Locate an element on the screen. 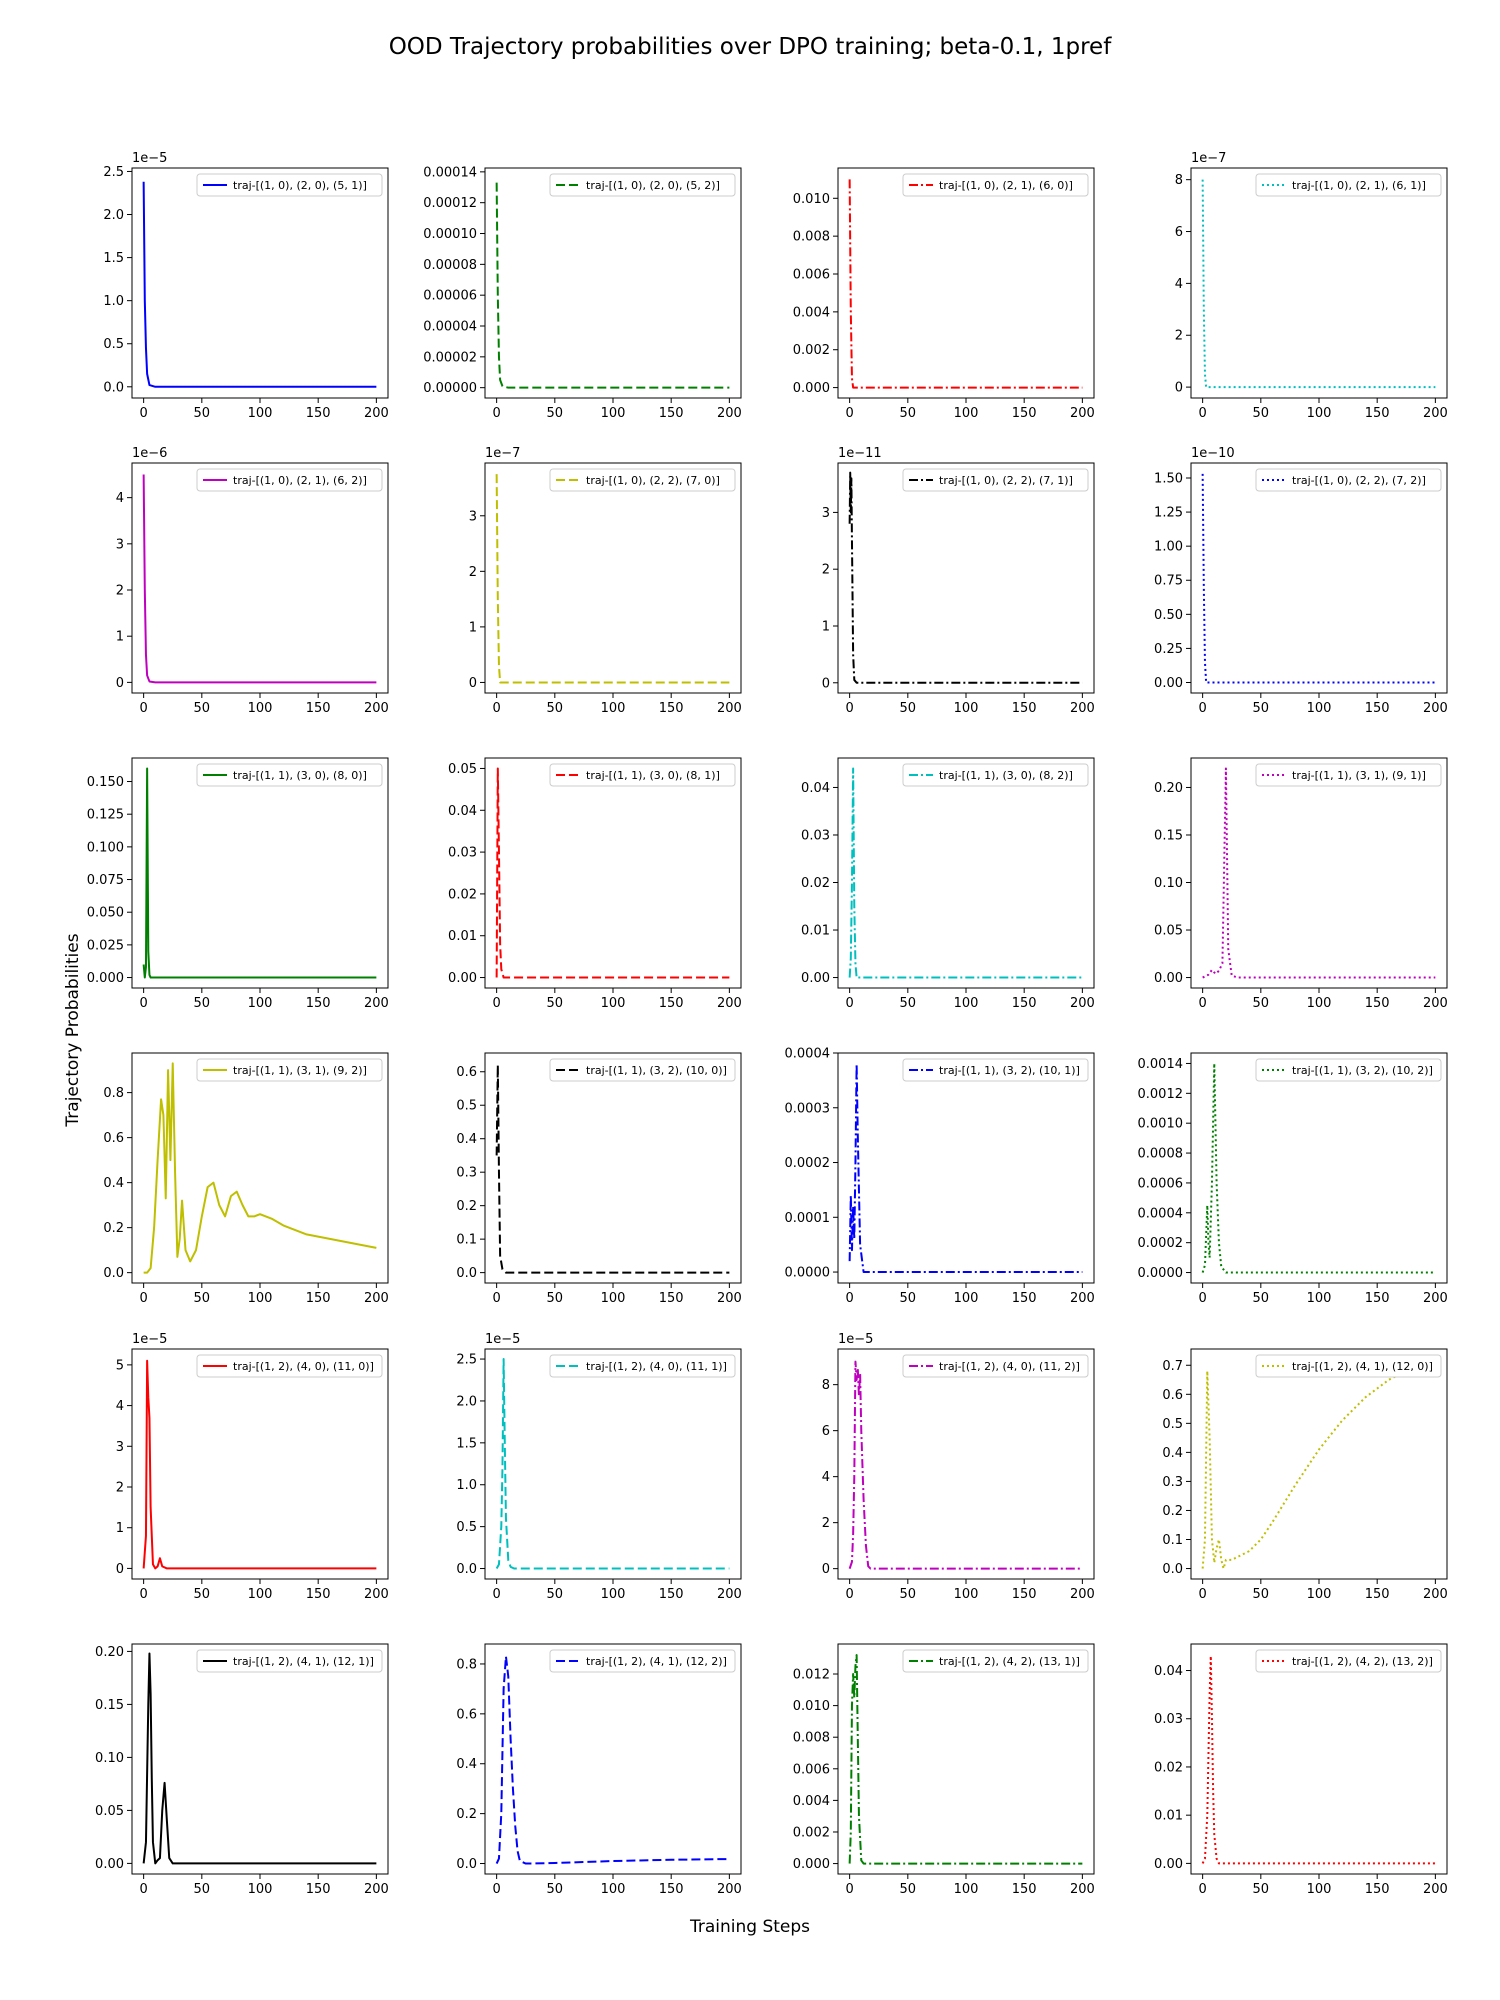 The image size is (1500, 2000). y-tick-label: 0.075 is located at coordinates (105, 880).